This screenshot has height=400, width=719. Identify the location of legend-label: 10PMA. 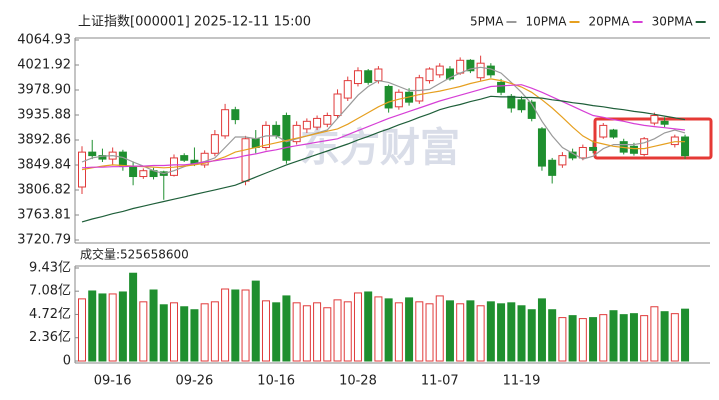
(546, 22).